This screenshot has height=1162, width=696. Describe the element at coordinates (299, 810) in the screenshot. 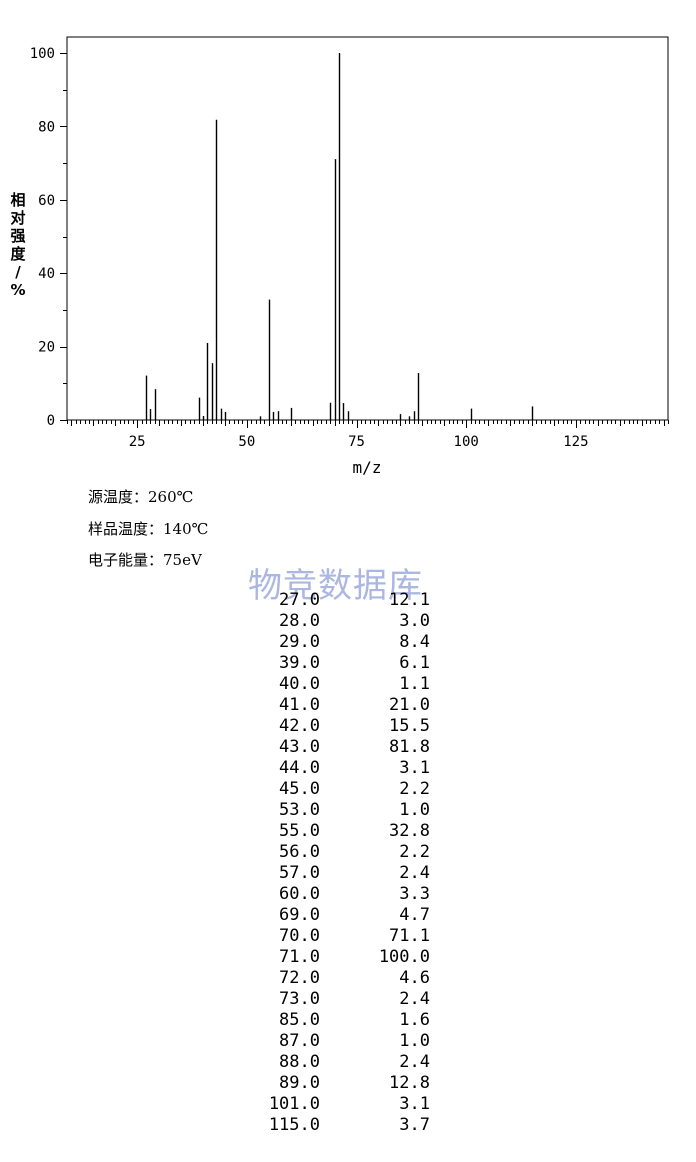

I see `mz-value: 53.0` at that location.